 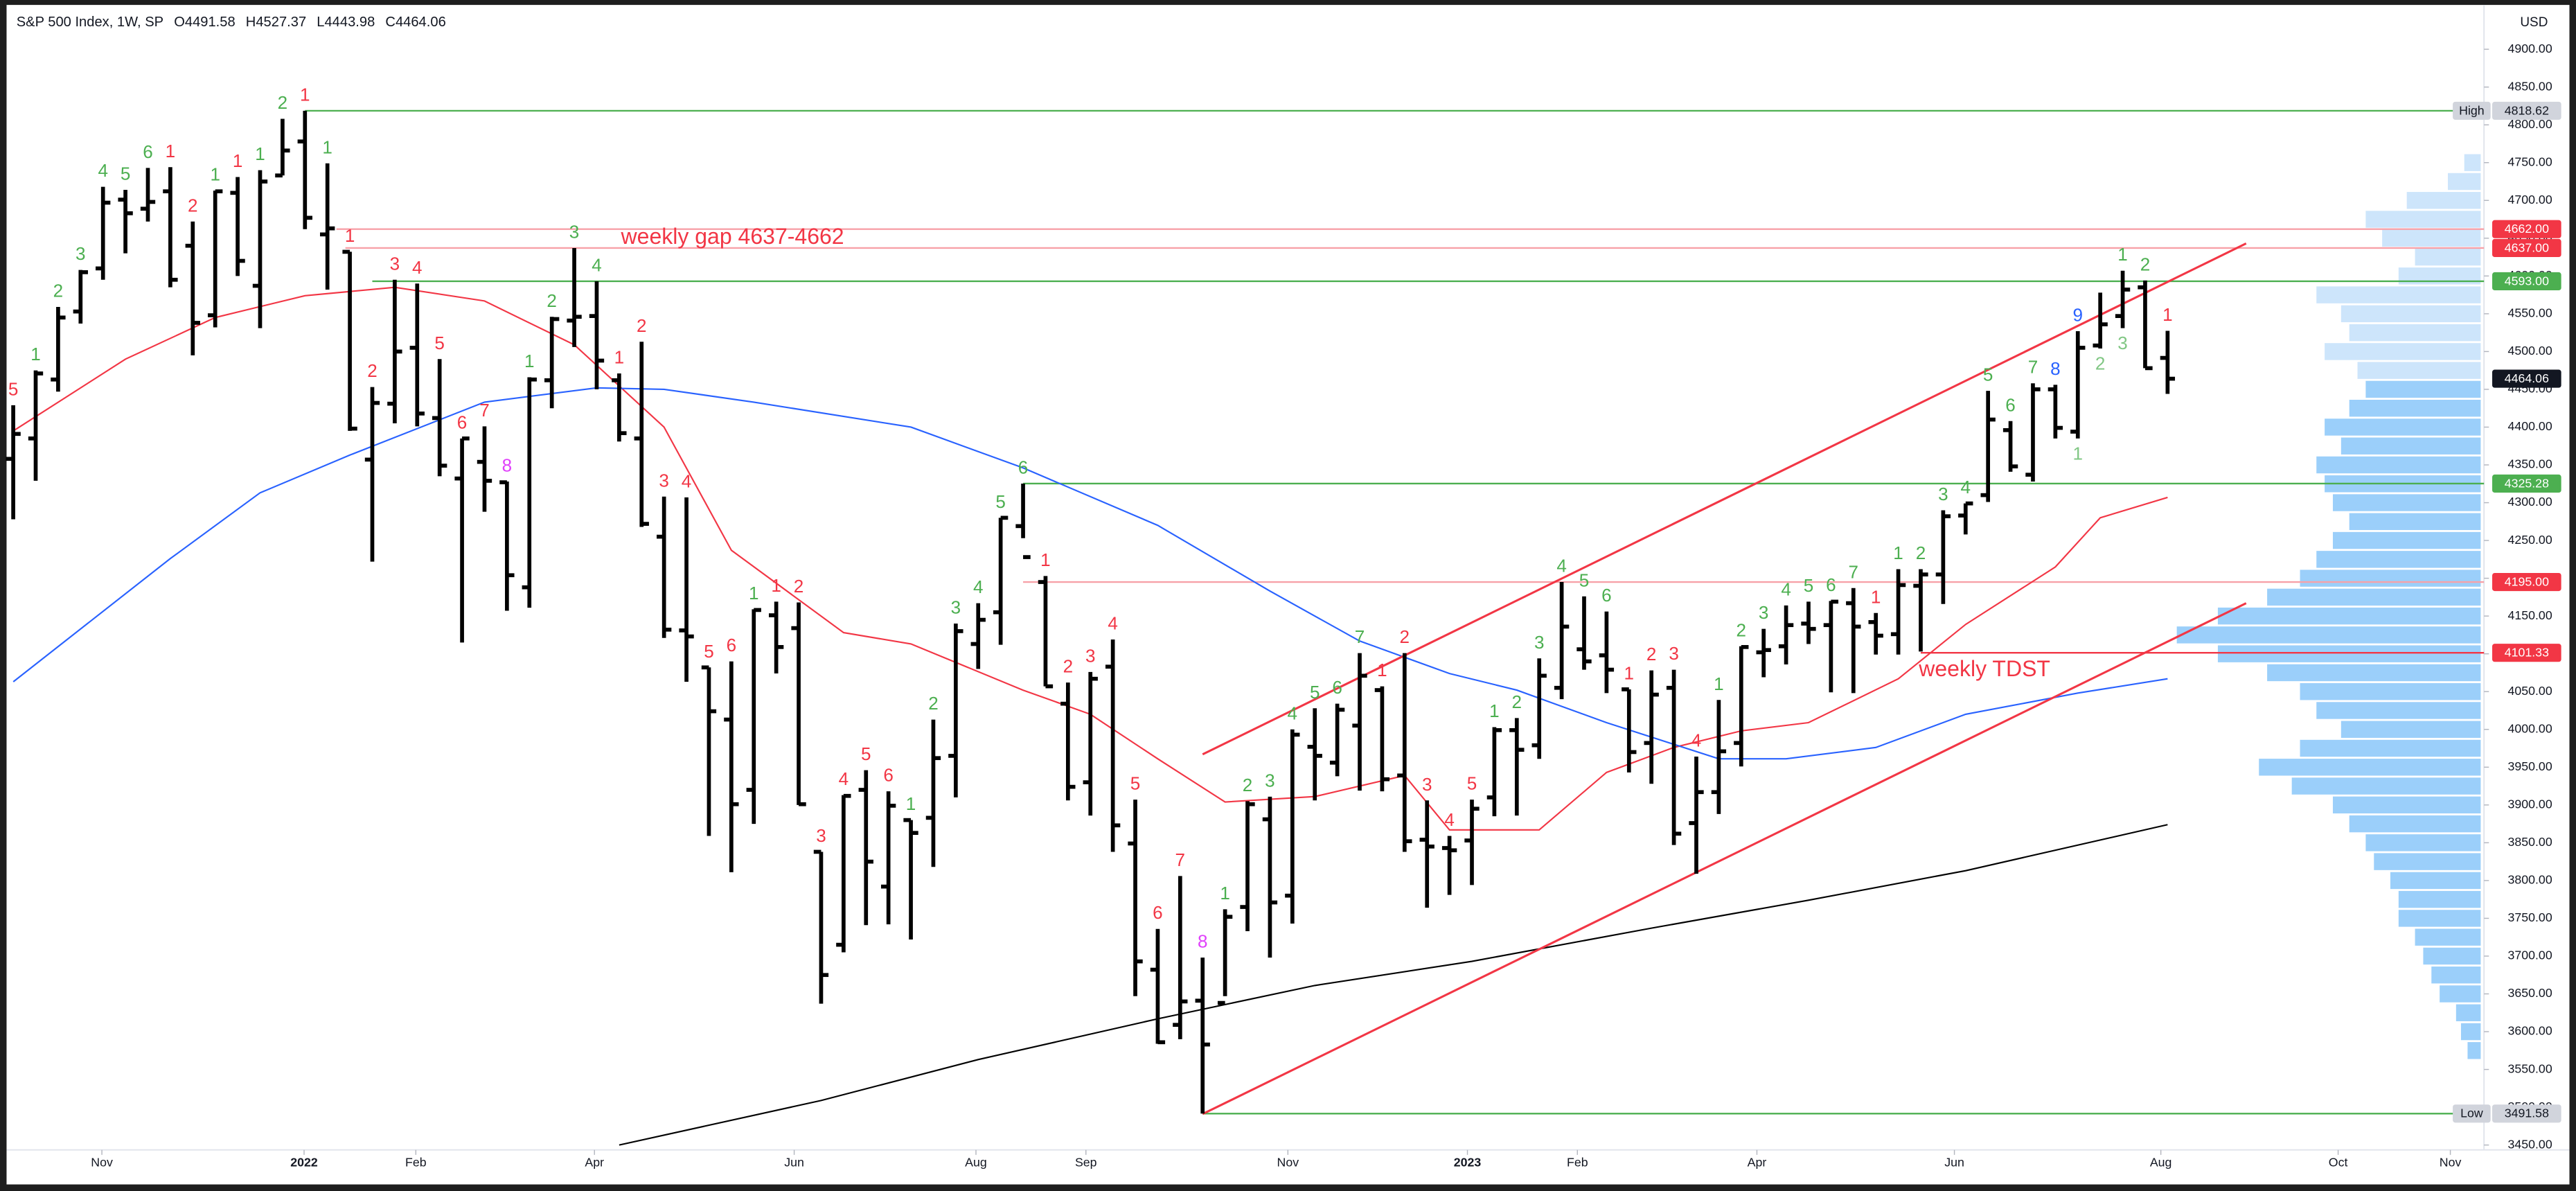 What do you see at coordinates (2529, 1031) in the screenshot?
I see `y-tick-label: 3600.00` at bounding box center [2529, 1031].